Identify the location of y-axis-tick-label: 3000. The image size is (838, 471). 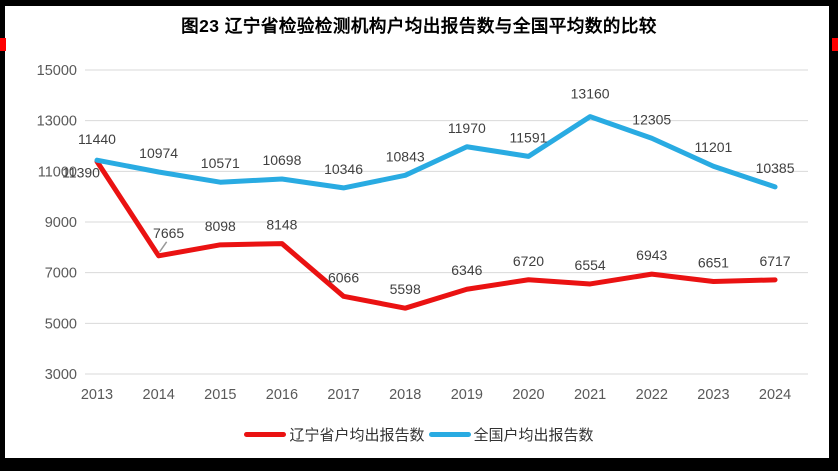
(61, 375).